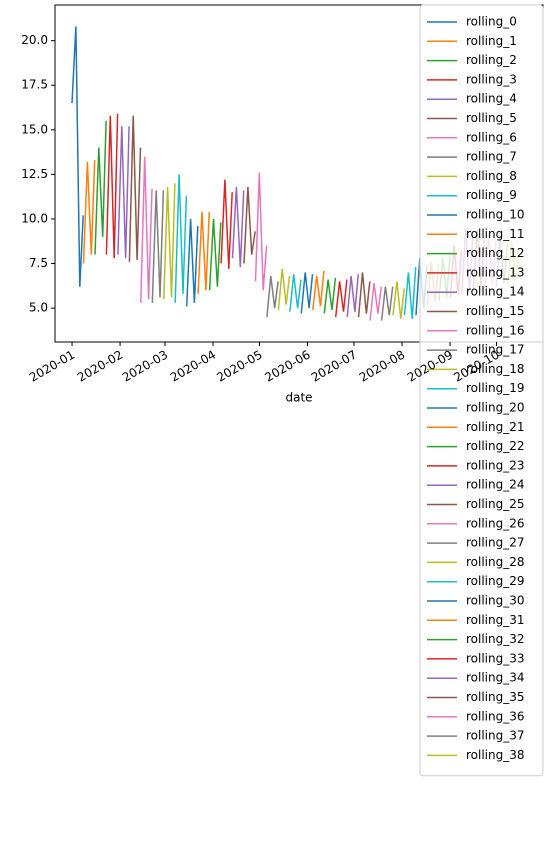 This screenshot has height=853, width=556. Describe the element at coordinates (491, 118) in the screenshot. I see `legend-label: rolling_5` at that location.